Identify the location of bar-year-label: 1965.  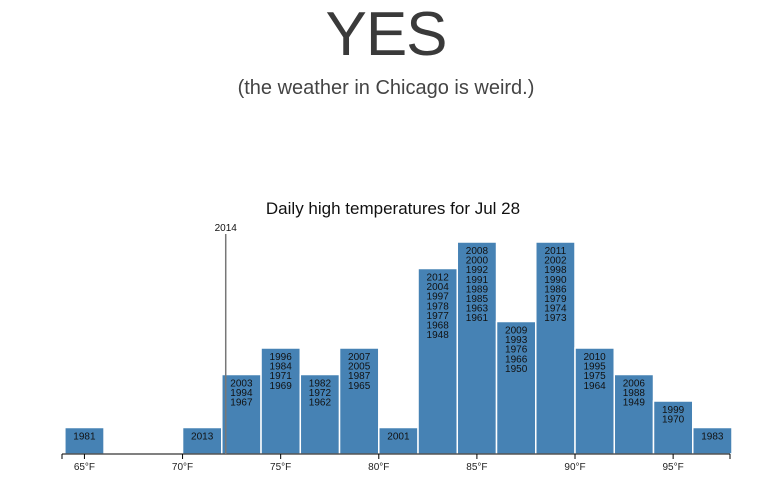
(359, 386).